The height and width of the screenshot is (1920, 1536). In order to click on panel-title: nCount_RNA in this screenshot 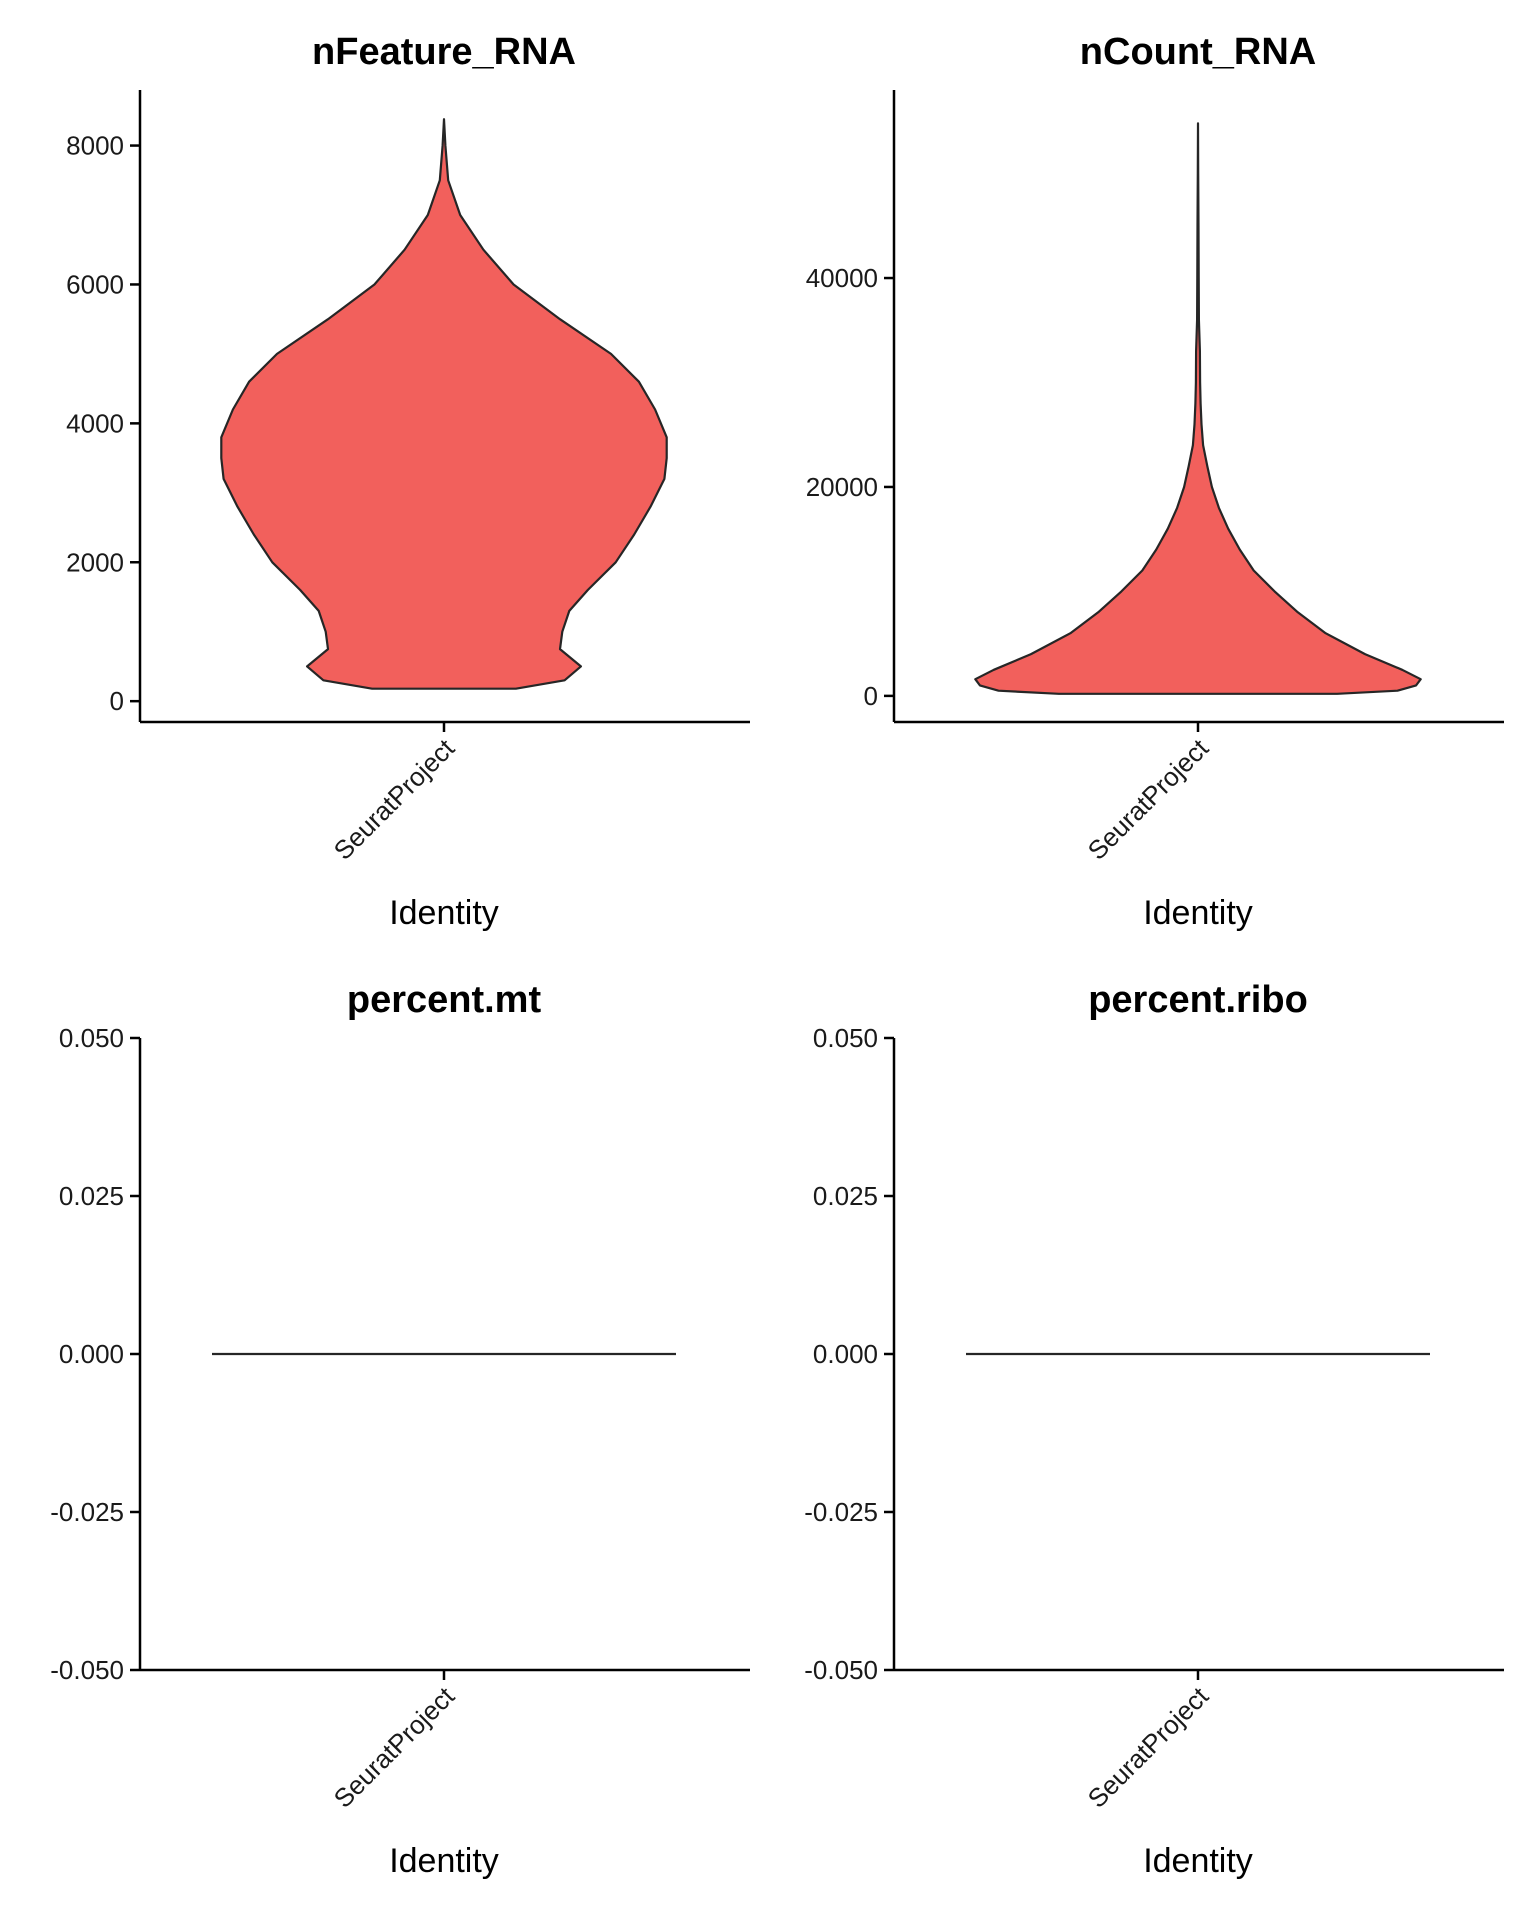, I will do `click(1198, 52)`.